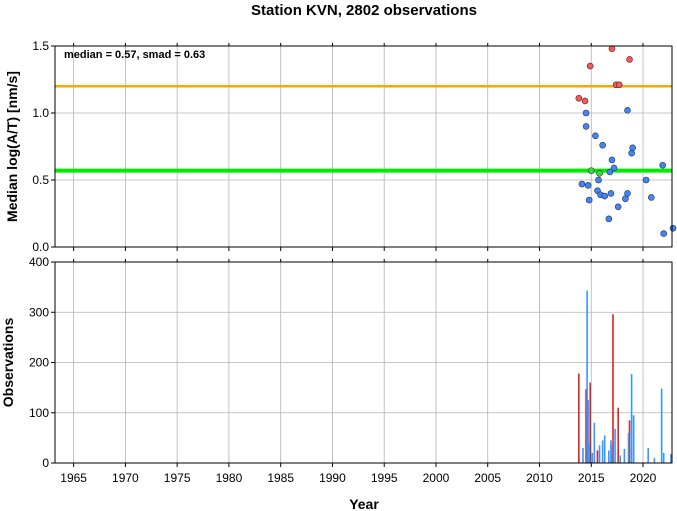  I want to click on chart-title: Station KVN, 2802 observations, so click(364, 10).